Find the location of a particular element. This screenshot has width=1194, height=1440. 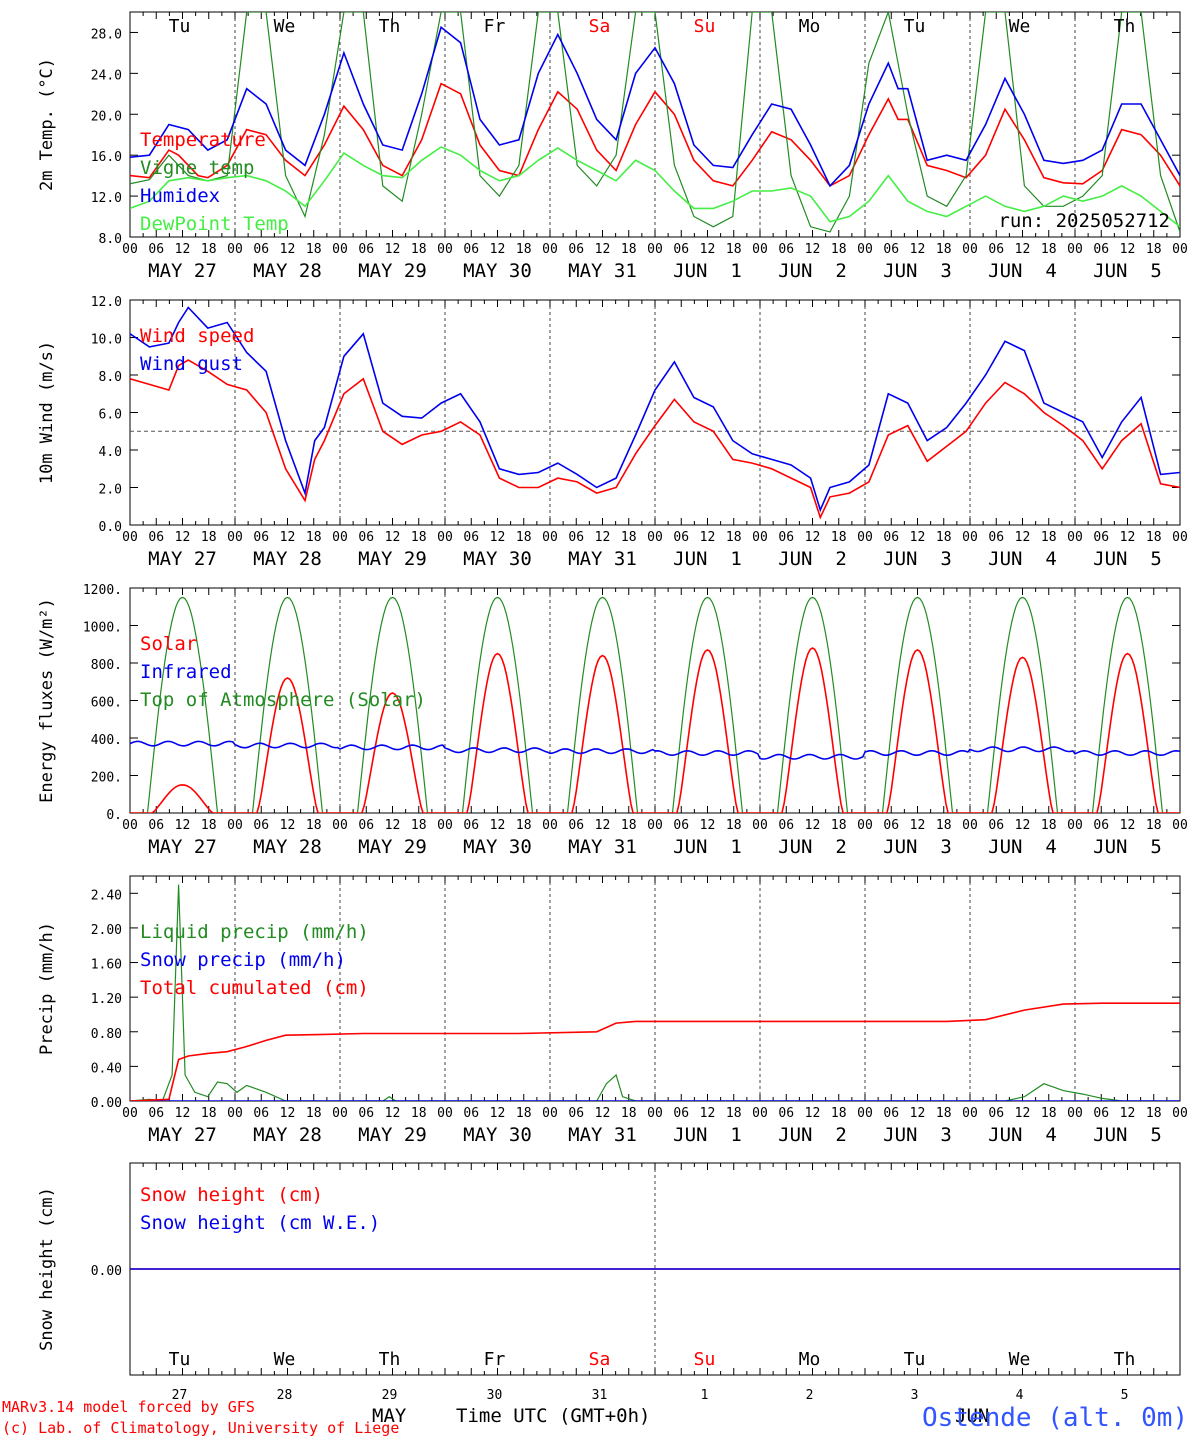

series-wind-speed is located at coordinates (655, 439).